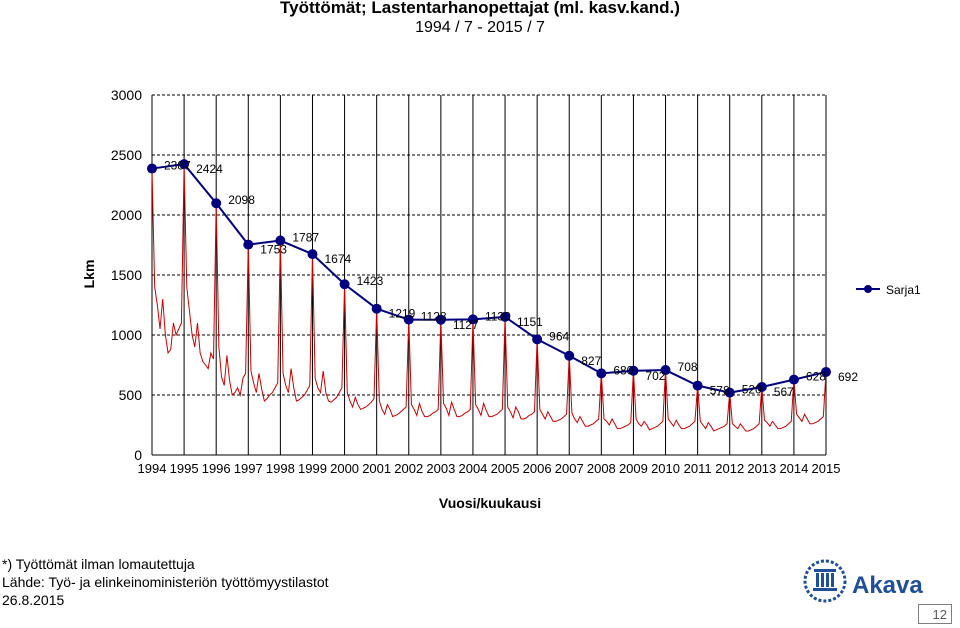  What do you see at coordinates (569, 468) in the screenshot?
I see `x-tick-label: 2007` at bounding box center [569, 468].